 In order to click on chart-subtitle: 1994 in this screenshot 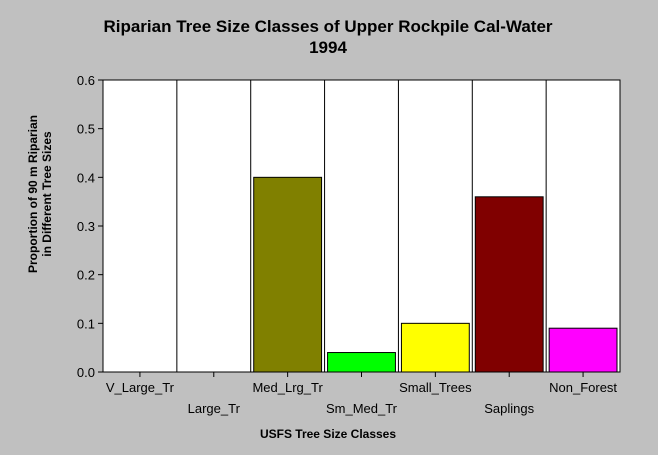, I will do `click(328, 47)`.